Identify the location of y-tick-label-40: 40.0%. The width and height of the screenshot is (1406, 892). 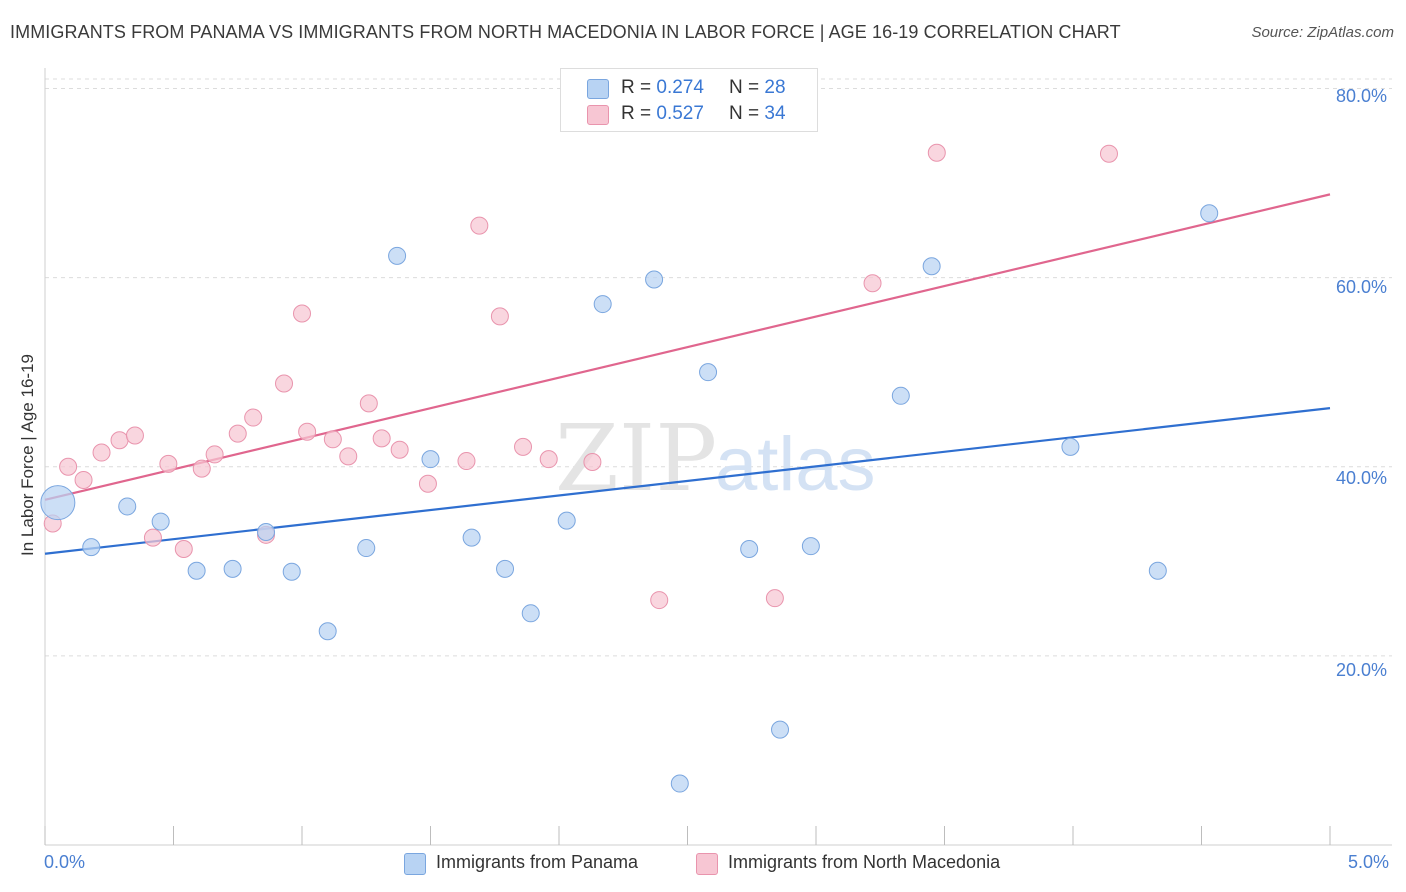
(1362, 478).